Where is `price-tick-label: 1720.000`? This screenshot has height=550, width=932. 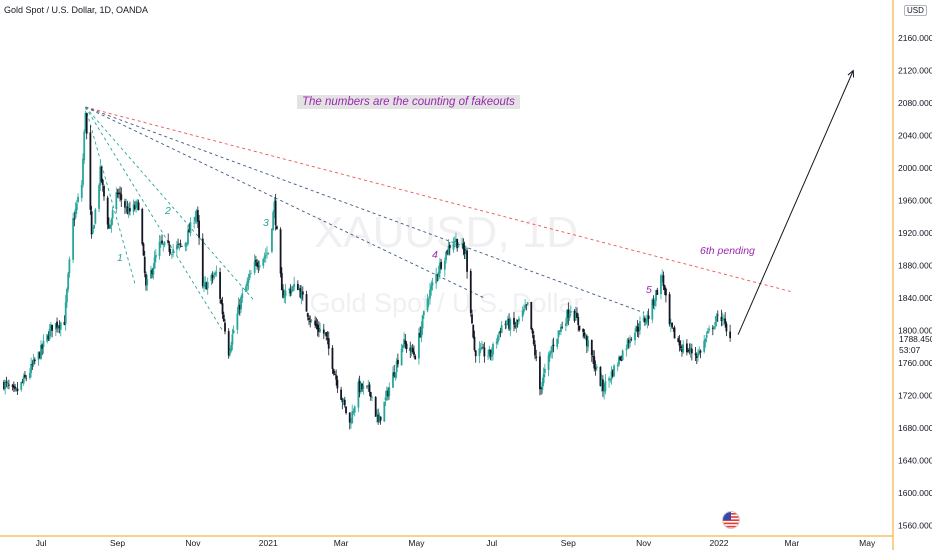
price-tick-label: 1720.000 is located at coordinates (915, 396).